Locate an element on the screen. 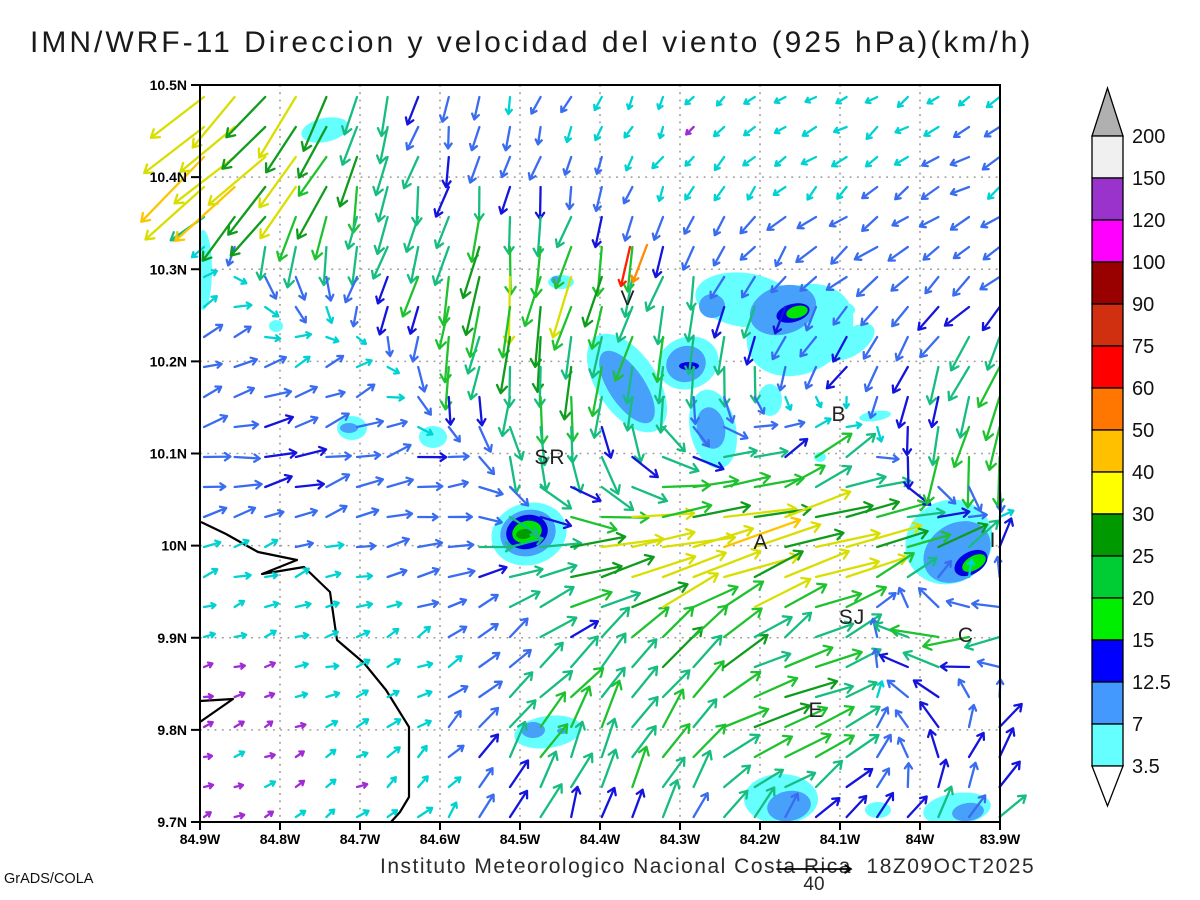 Image resolution: width=1200 pixels, height=900 pixels. legend-label: 20 is located at coordinates (1143, 599).